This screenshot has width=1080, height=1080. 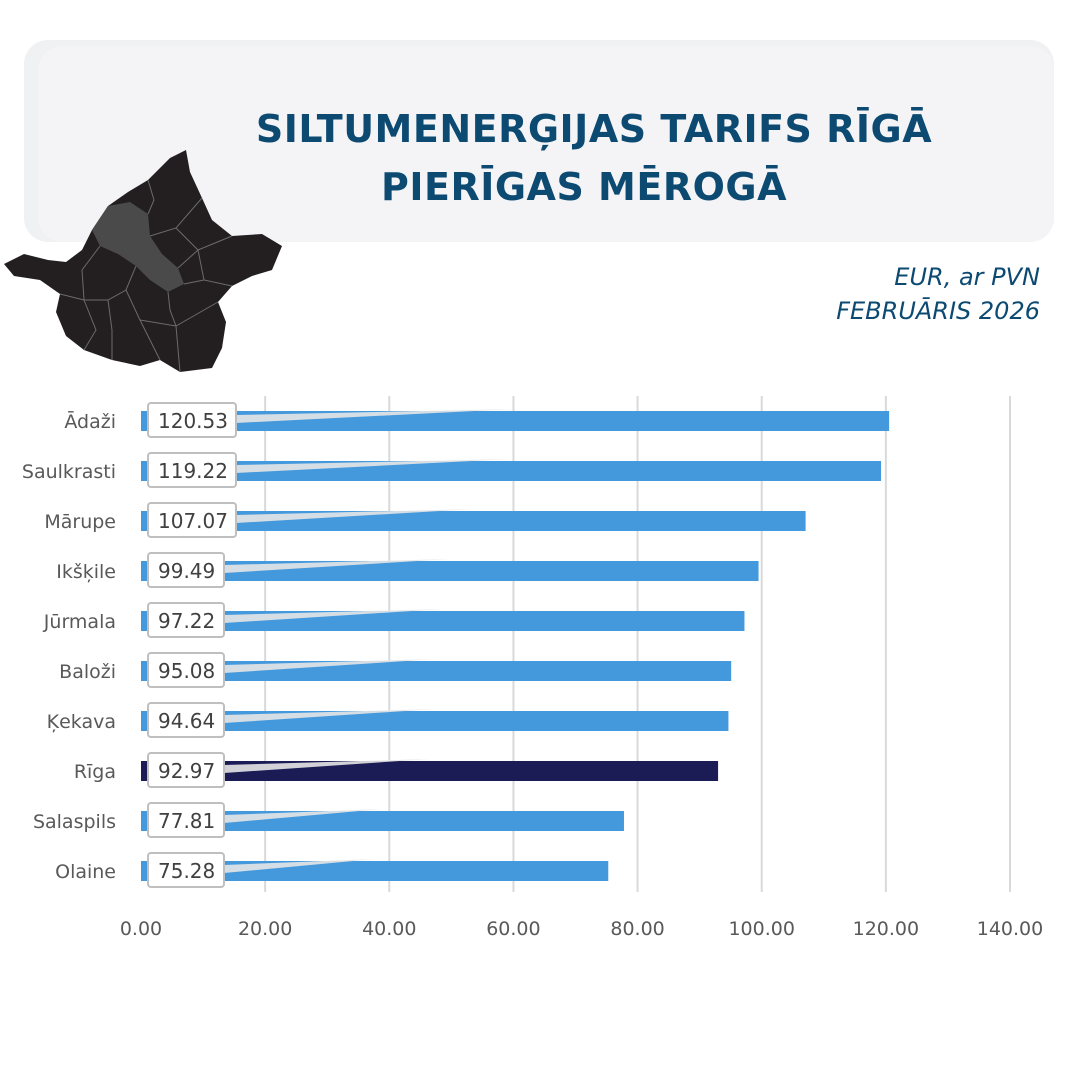 I want to click on value-label: 92.97, so click(x=186, y=771).